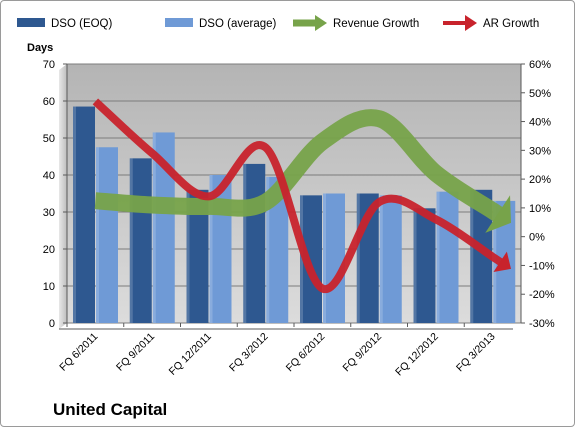  Describe the element at coordinates (40, 48) in the screenshot. I see `y-axis-left-label: Days` at that location.